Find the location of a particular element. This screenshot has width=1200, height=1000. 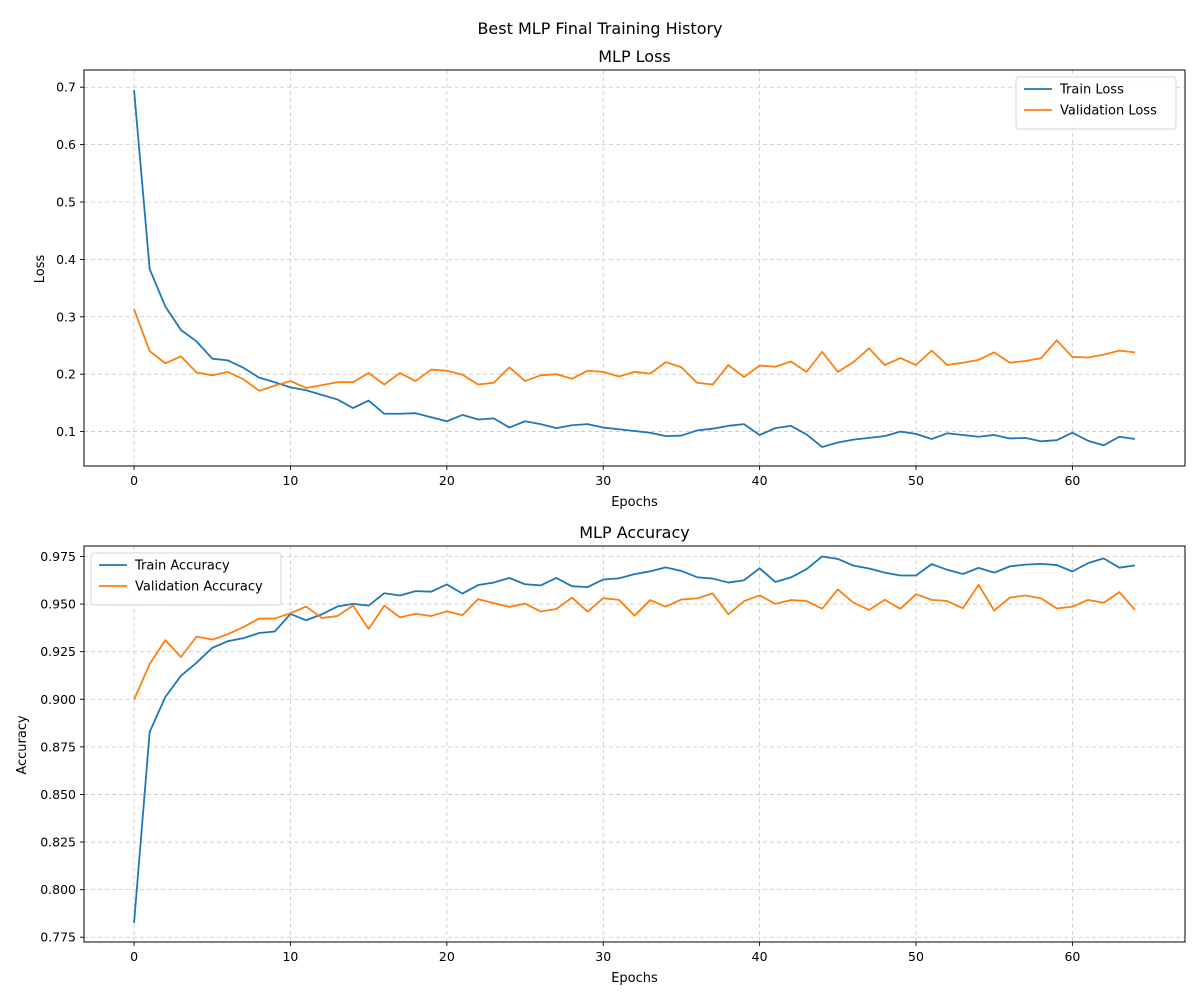

loss-y-tick-label: 0.3 is located at coordinates (66, 316).